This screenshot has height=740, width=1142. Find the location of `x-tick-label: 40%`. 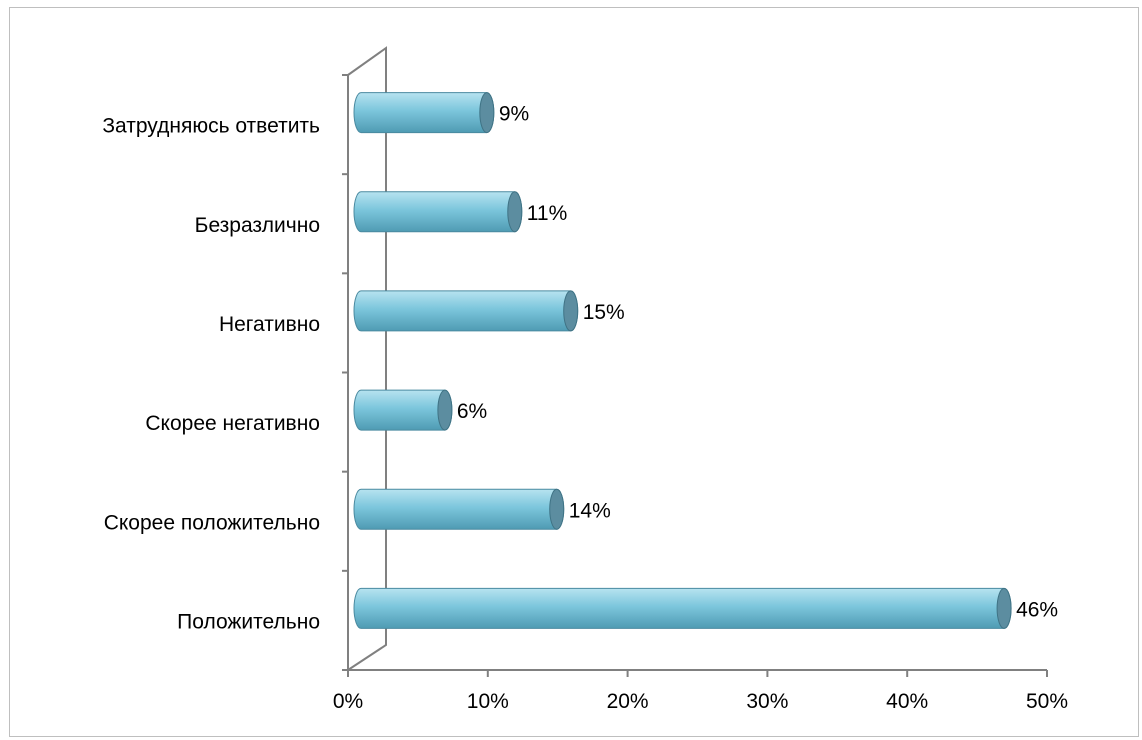

x-tick-label: 40% is located at coordinates (907, 701).